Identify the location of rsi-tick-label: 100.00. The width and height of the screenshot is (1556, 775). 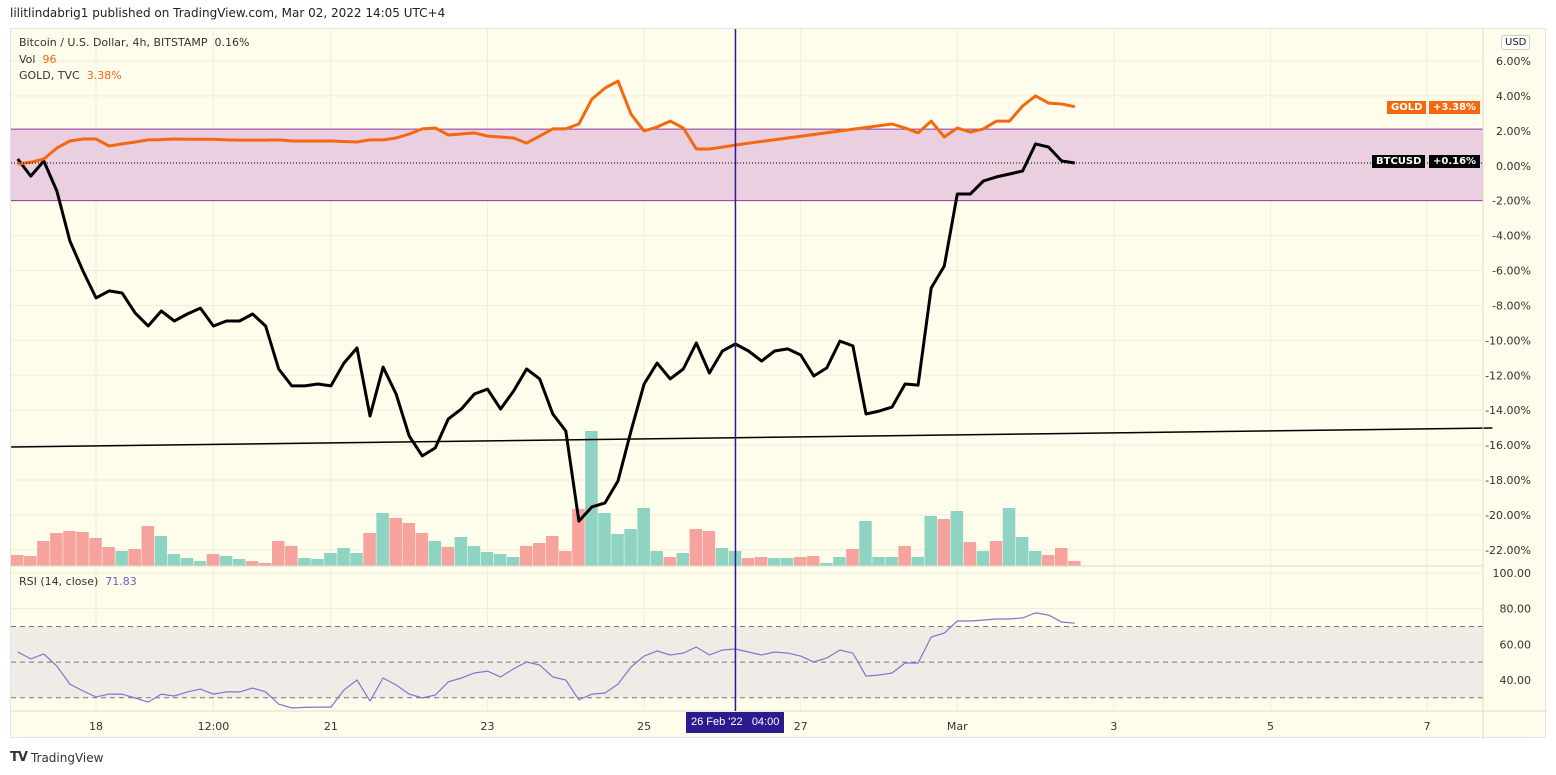
(1512, 573).